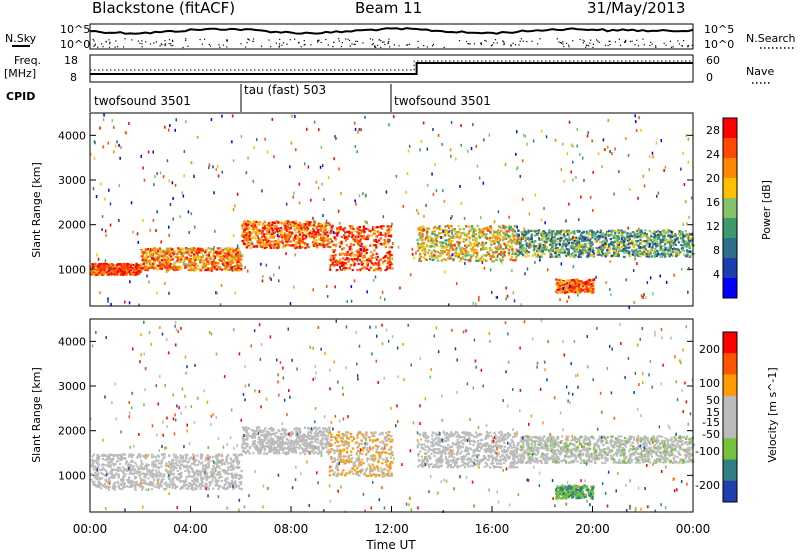 This screenshot has height=554, width=800. Describe the element at coordinates (730, 208) in the screenshot. I see `colorbar-segment` at that location.